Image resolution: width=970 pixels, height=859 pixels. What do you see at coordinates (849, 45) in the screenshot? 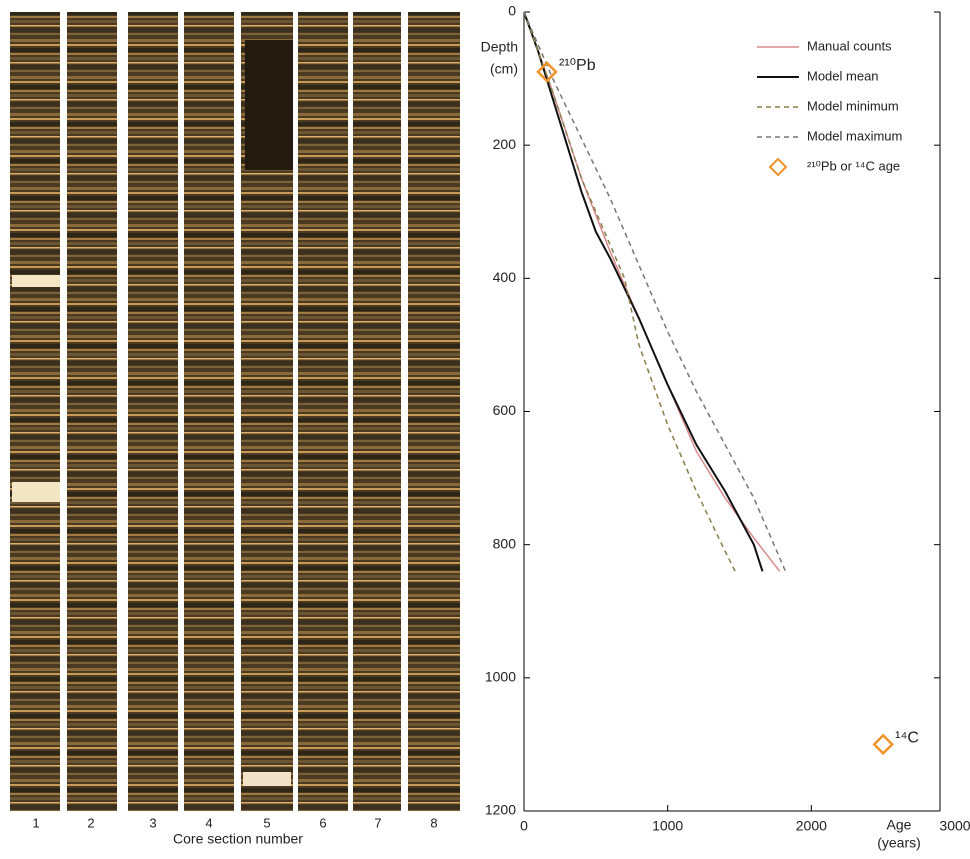
I see `legend-label: Manual counts` at bounding box center [849, 45].